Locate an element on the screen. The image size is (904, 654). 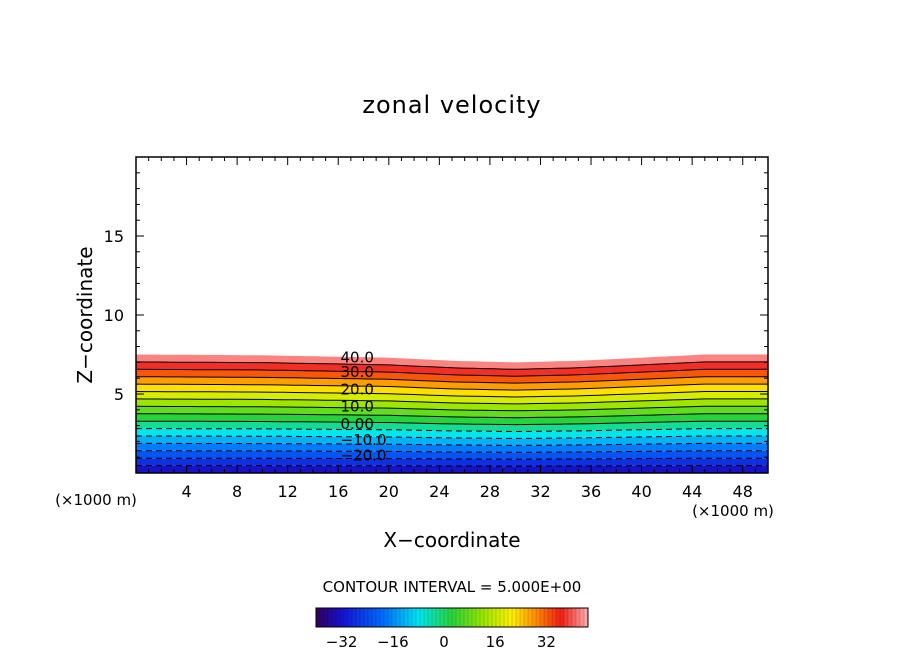
x-tick-label: 28 is located at coordinates (490, 491).